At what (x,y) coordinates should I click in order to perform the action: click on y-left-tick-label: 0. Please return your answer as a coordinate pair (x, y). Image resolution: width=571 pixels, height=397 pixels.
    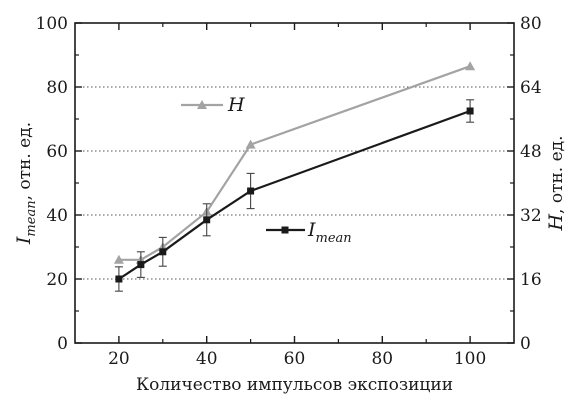
    Looking at the image, I should click on (62, 344).